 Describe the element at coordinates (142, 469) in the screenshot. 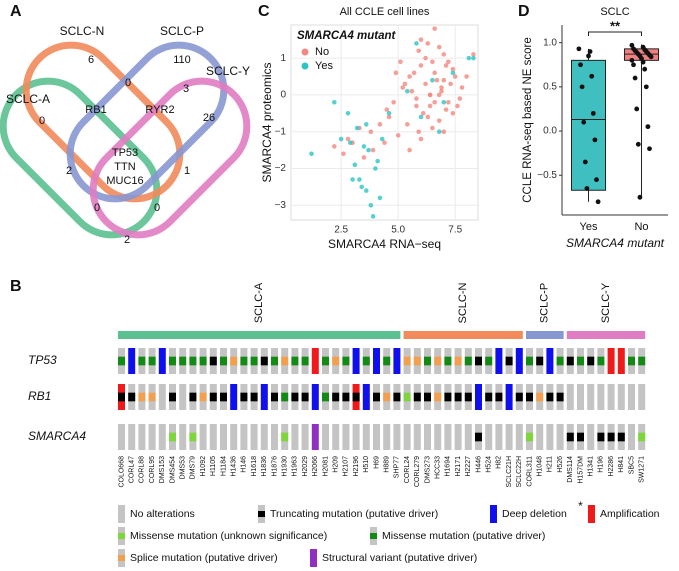

I see `column-label: CORL88` at that location.